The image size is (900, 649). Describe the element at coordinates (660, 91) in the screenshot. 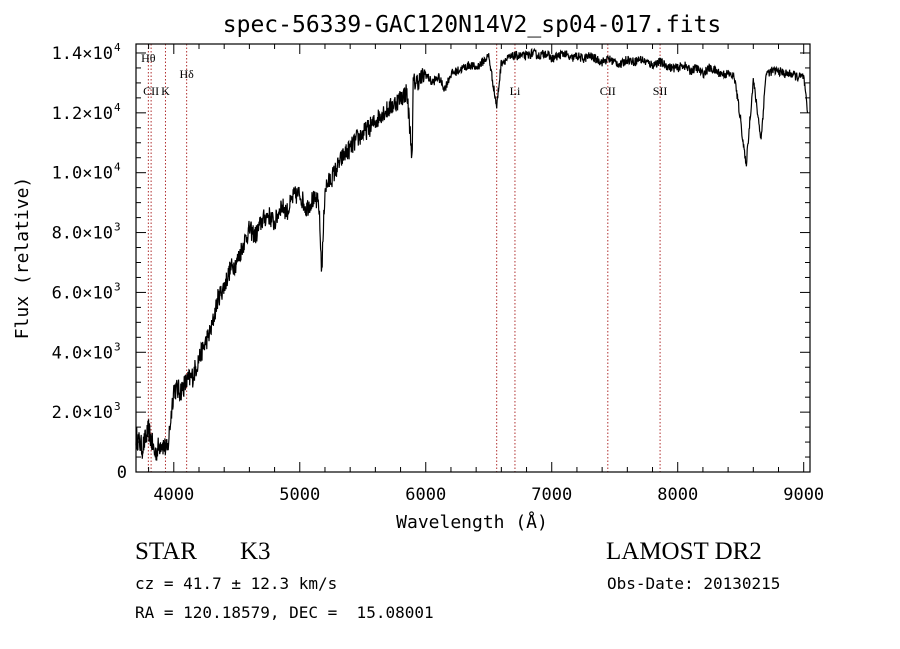

I see `spectral-line-label: SII` at that location.